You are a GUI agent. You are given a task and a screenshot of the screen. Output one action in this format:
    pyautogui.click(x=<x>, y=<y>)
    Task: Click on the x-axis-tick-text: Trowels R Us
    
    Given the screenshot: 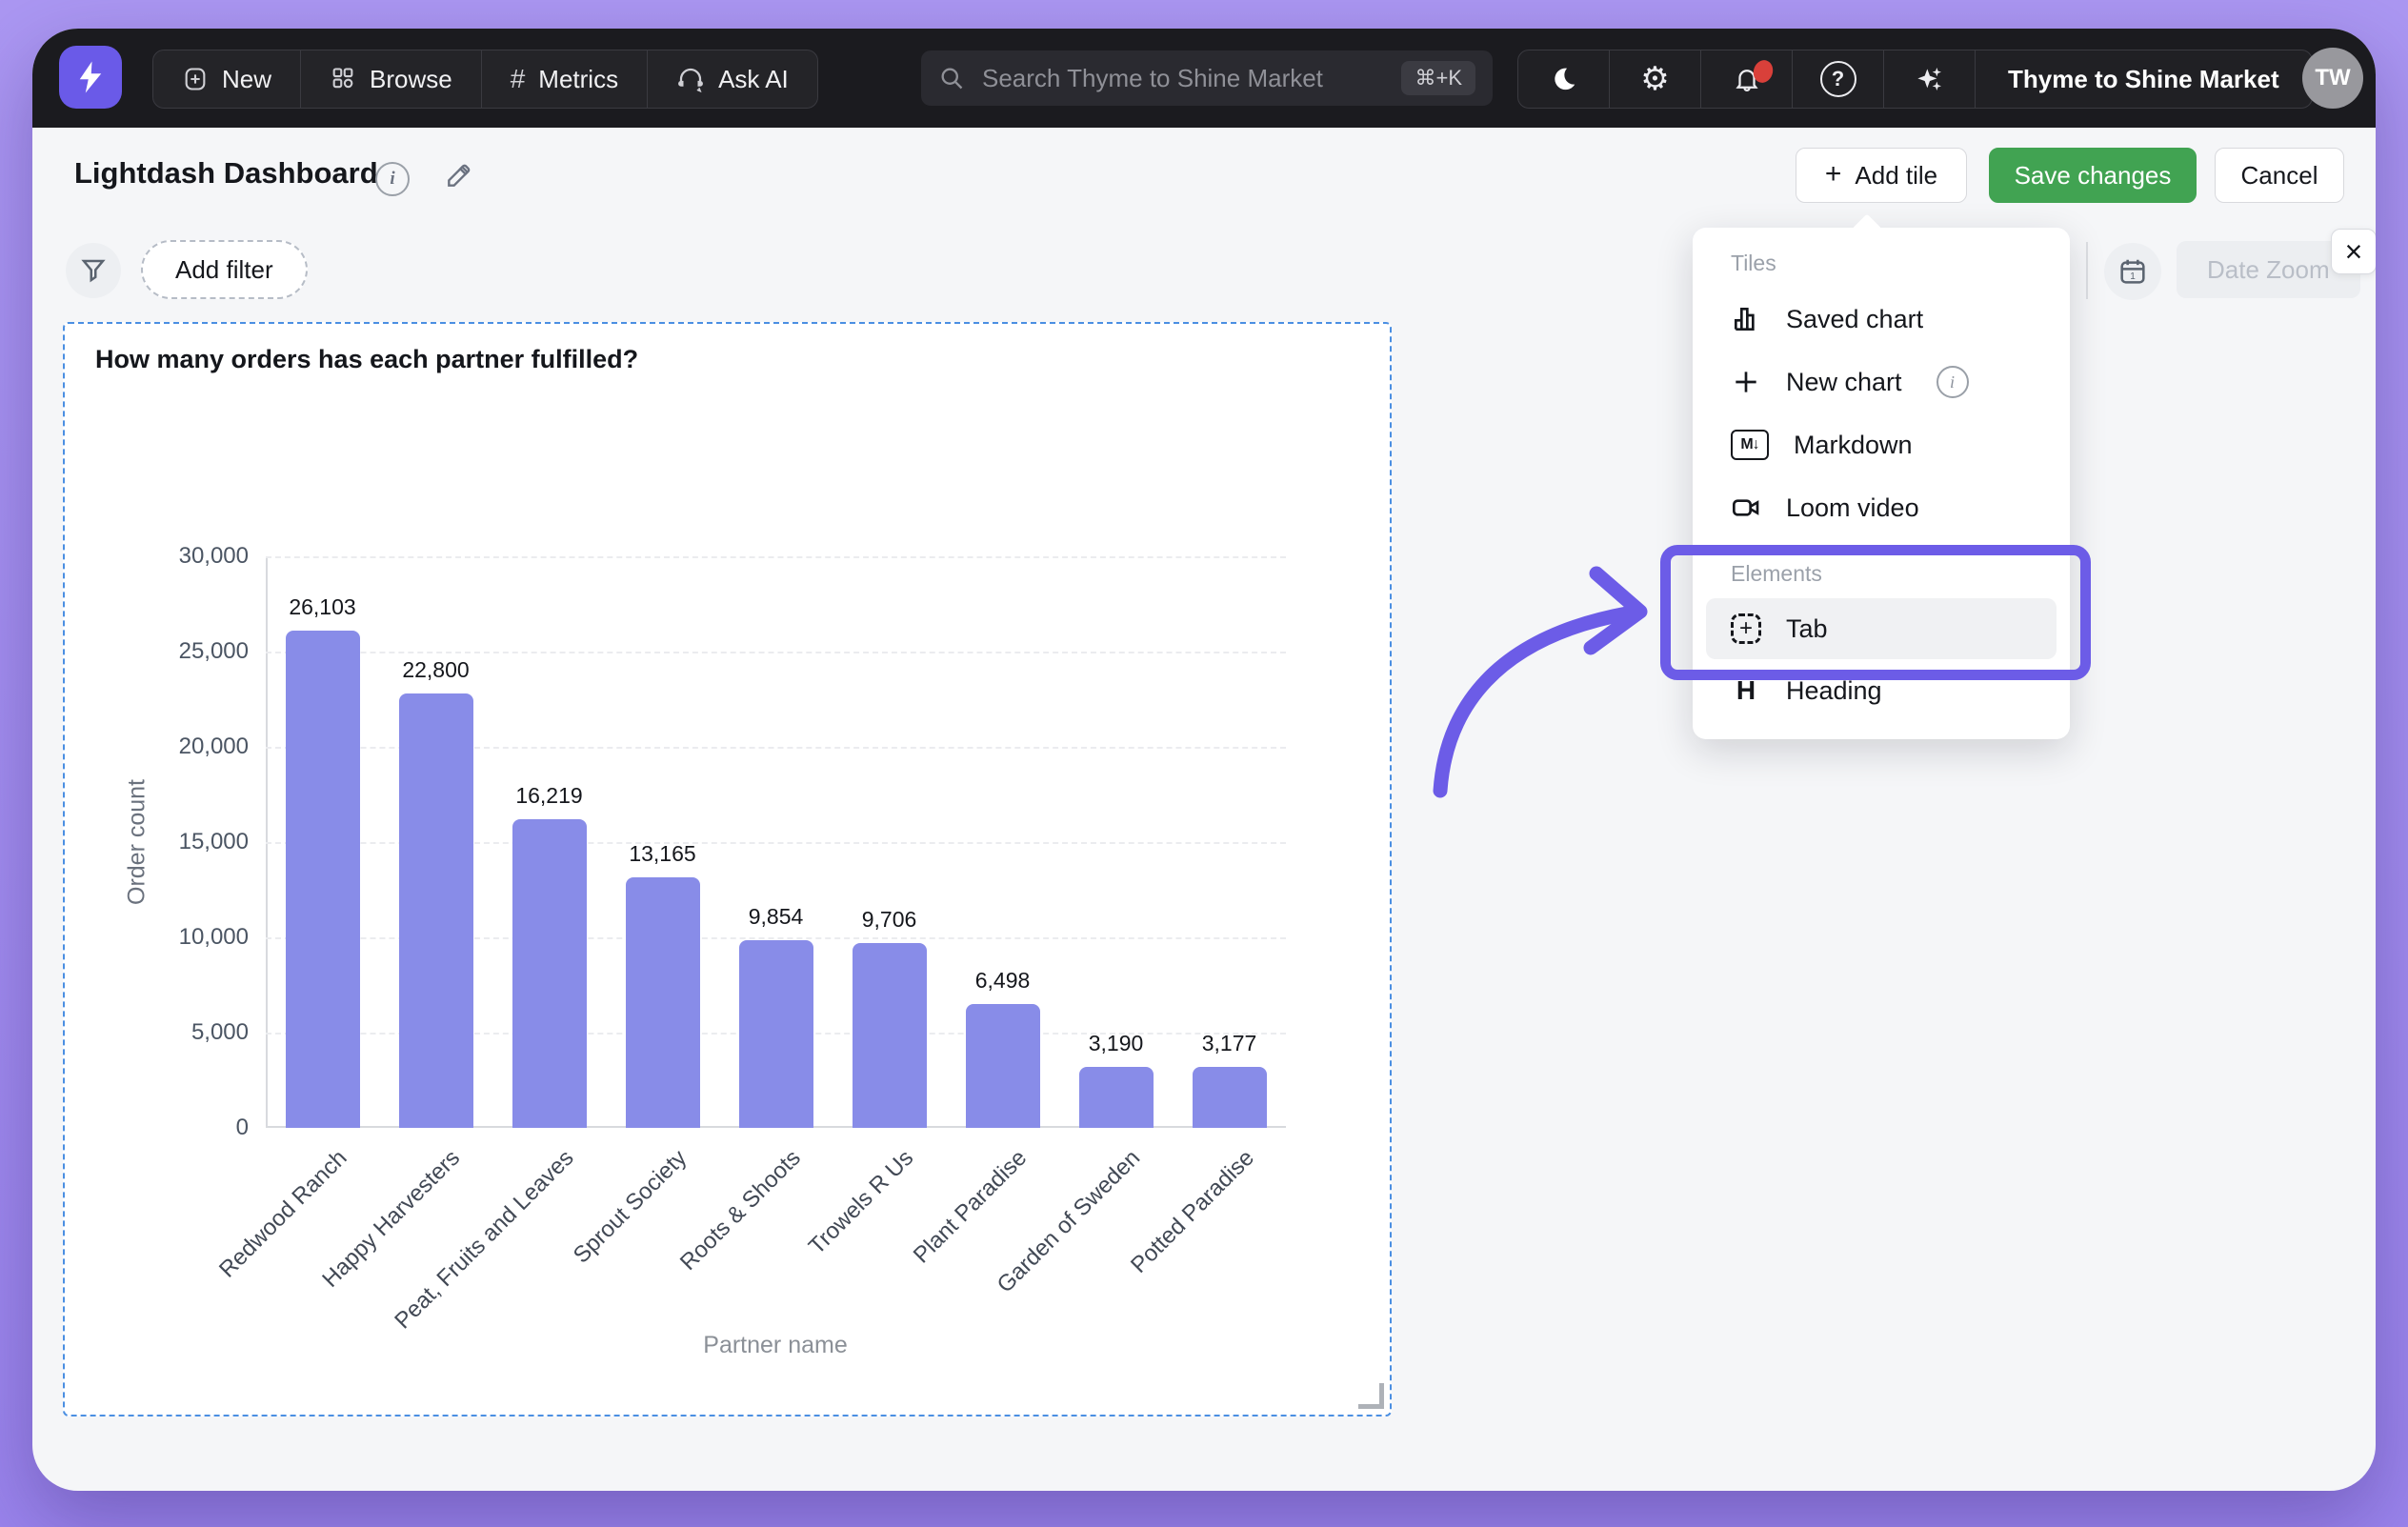 What is the action you would take?
    pyautogui.click(x=861, y=1202)
    